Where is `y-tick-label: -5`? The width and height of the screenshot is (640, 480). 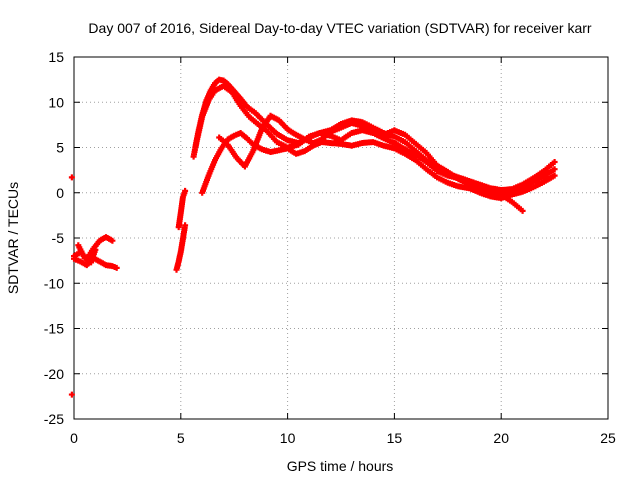
y-tick-label: -5 is located at coordinates (58, 238).